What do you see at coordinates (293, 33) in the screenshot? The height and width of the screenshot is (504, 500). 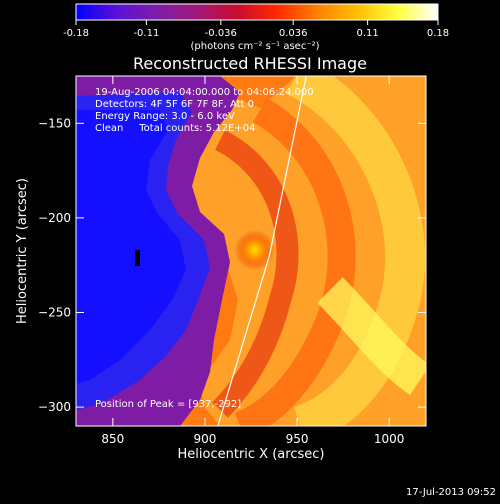 I see `colorbar-tick-label: 0.036` at bounding box center [293, 33].